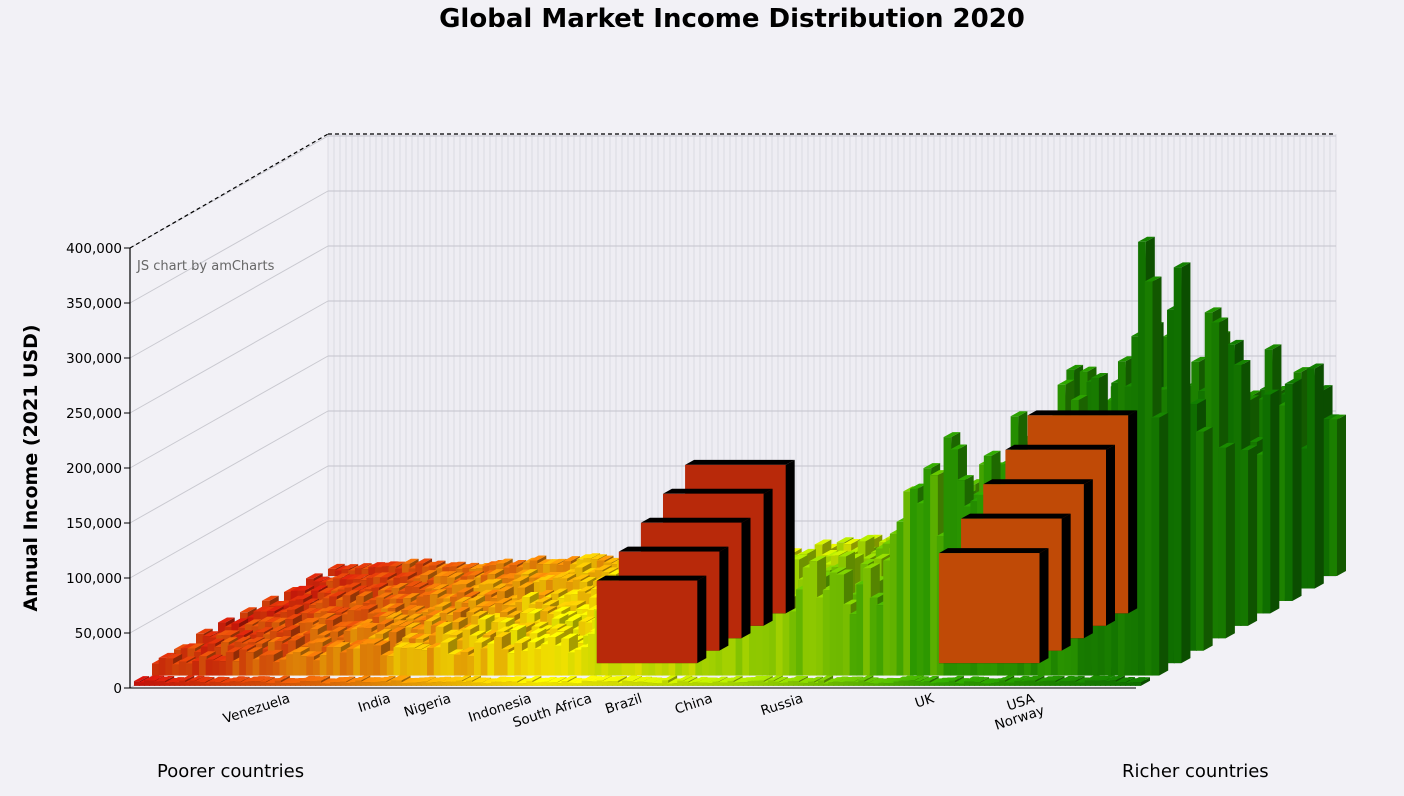  What do you see at coordinates (427, 706) in the screenshot?
I see `x-tick-label: Nigeria` at bounding box center [427, 706].